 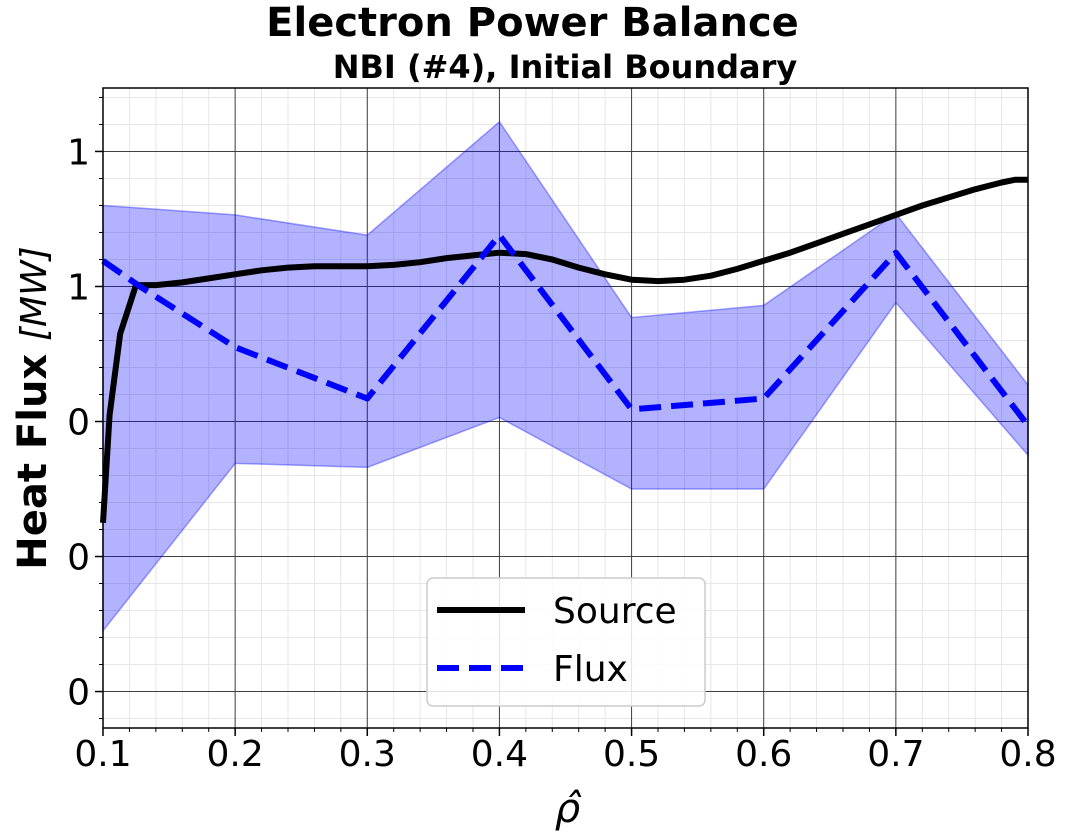 I want to click on x-tick-label: 0.7, so click(x=895, y=754).